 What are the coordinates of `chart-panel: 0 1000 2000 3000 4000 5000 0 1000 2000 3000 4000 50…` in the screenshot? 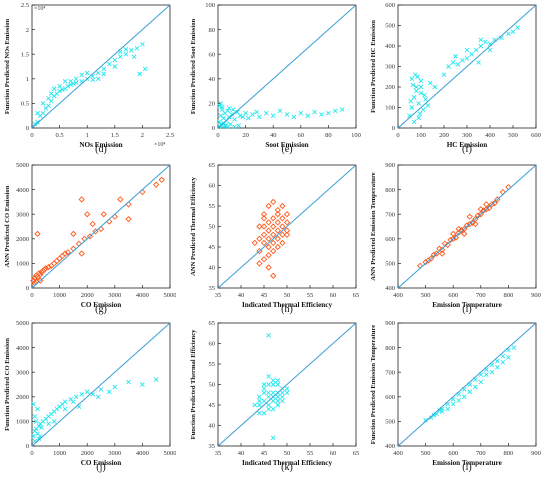 It's located at (88, 237).